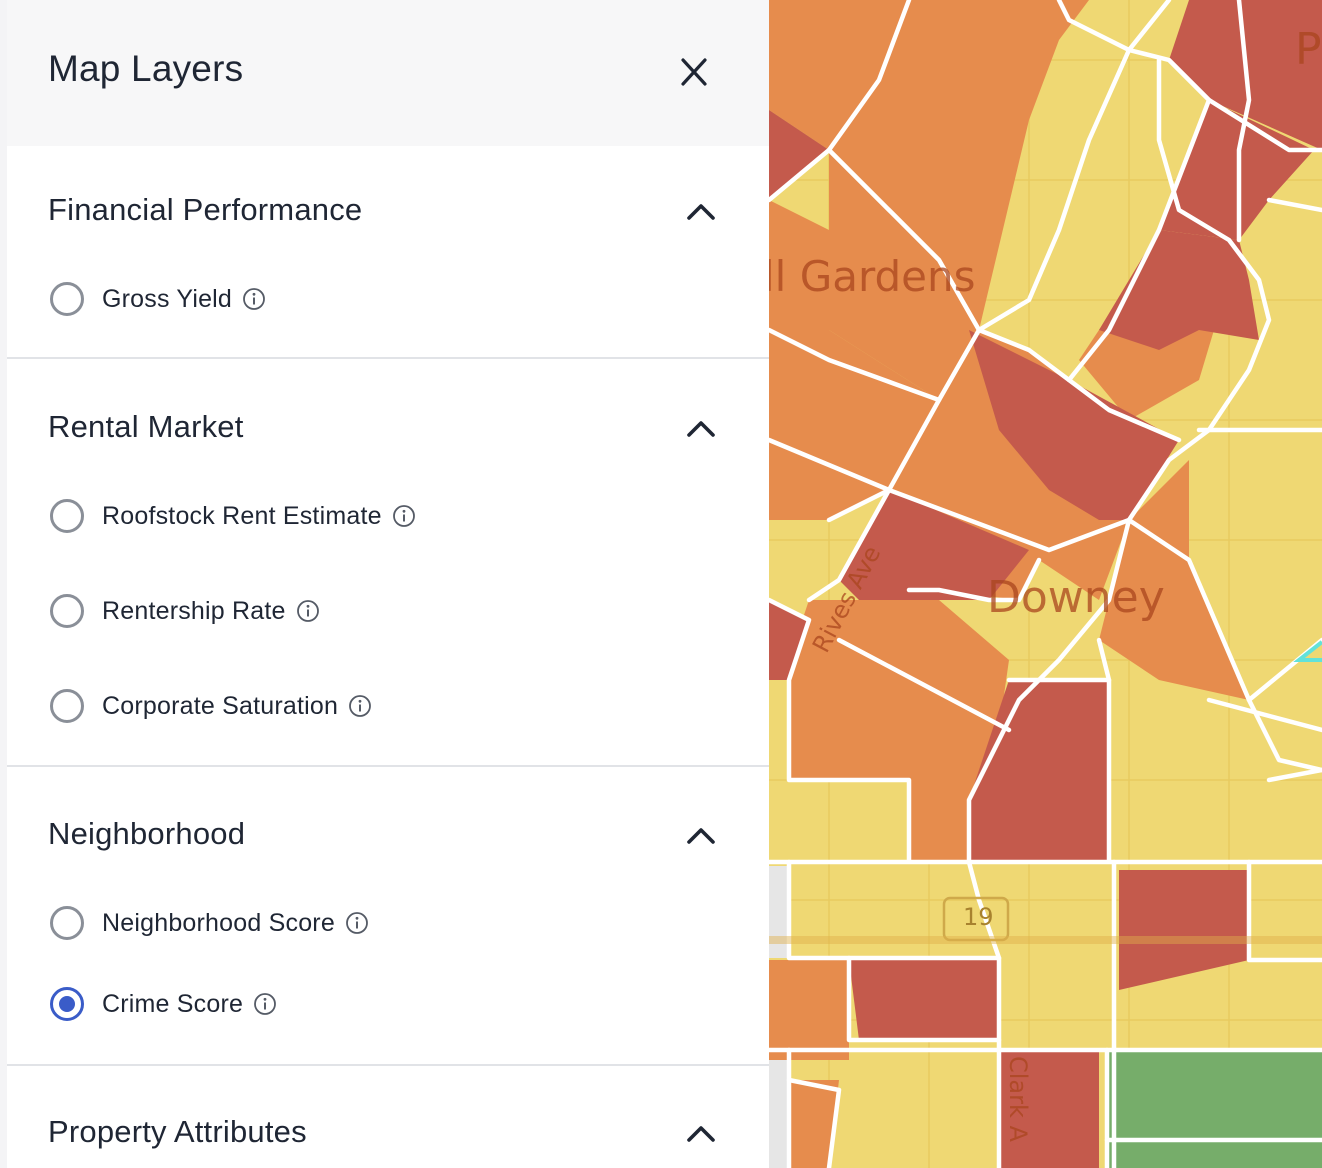 The width and height of the screenshot is (1322, 1168). What do you see at coordinates (388, 211) in the screenshot?
I see `section-header-financial-performance: Financial Performance` at bounding box center [388, 211].